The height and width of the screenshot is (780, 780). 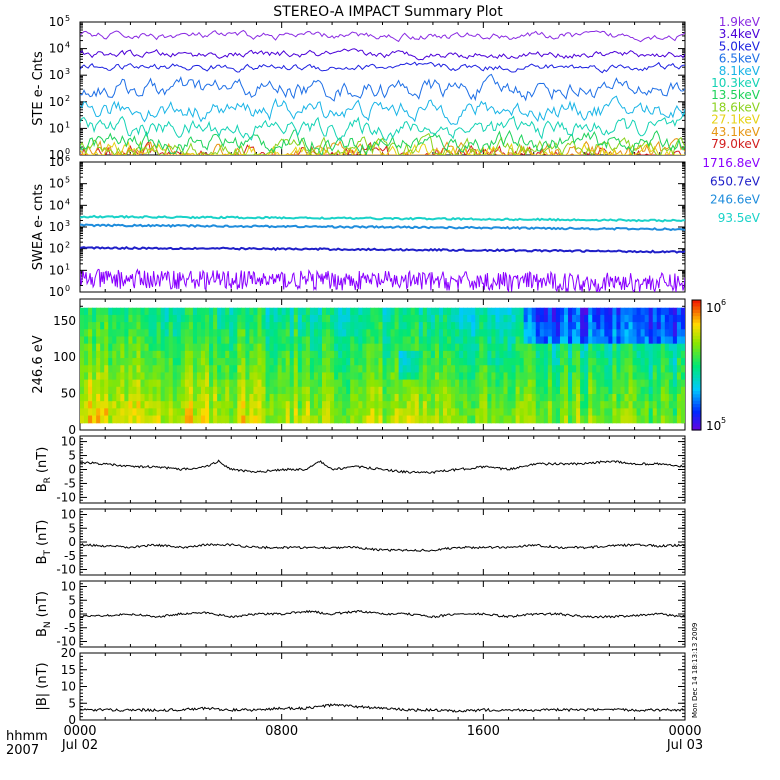 What do you see at coordinates (68, 442) in the screenshot?
I see `y-tick-label-4: 10` at bounding box center [68, 442].